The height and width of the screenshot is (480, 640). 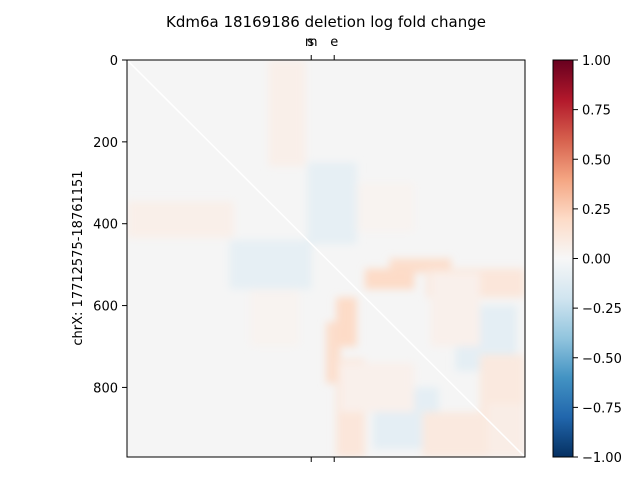 I want to click on y-tick-label: 800, so click(x=105, y=388).